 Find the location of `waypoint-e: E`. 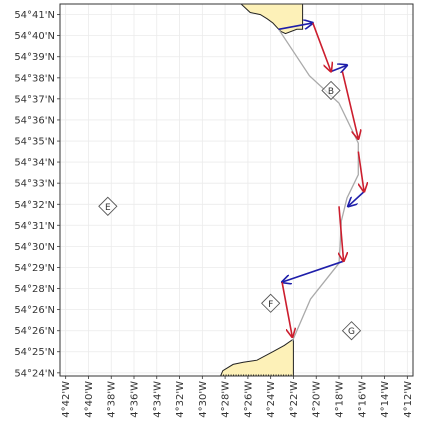

waypoint-e: E is located at coordinates (108, 206).